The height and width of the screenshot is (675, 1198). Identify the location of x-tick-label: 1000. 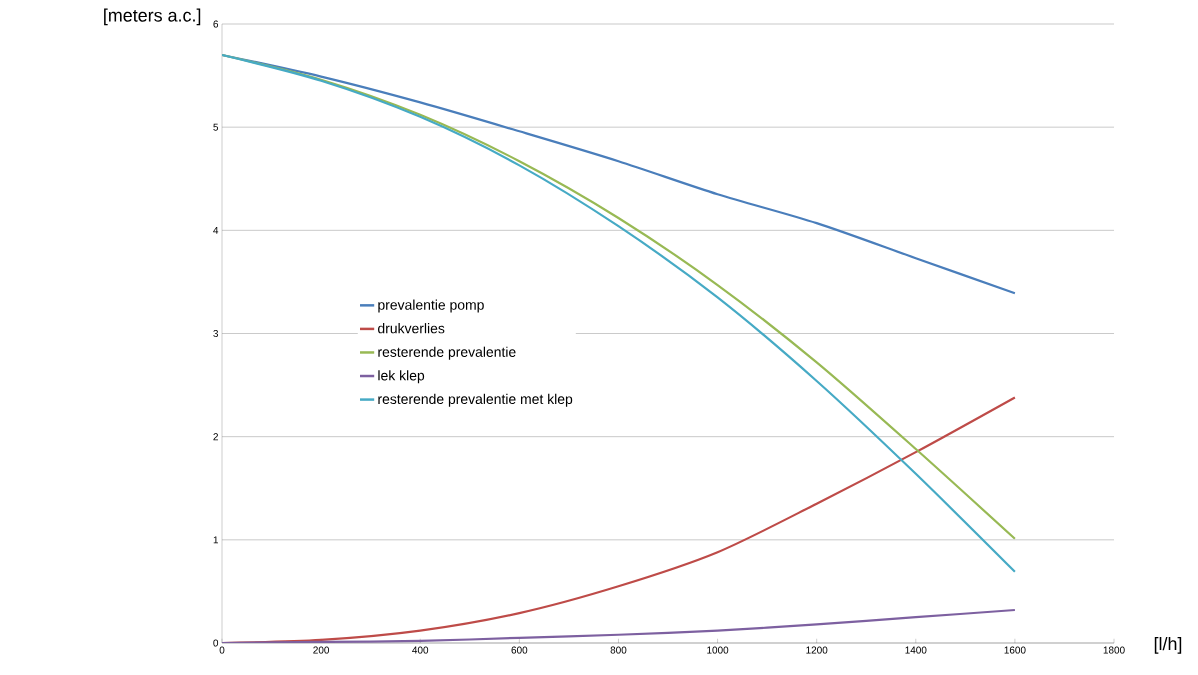
(718, 650).